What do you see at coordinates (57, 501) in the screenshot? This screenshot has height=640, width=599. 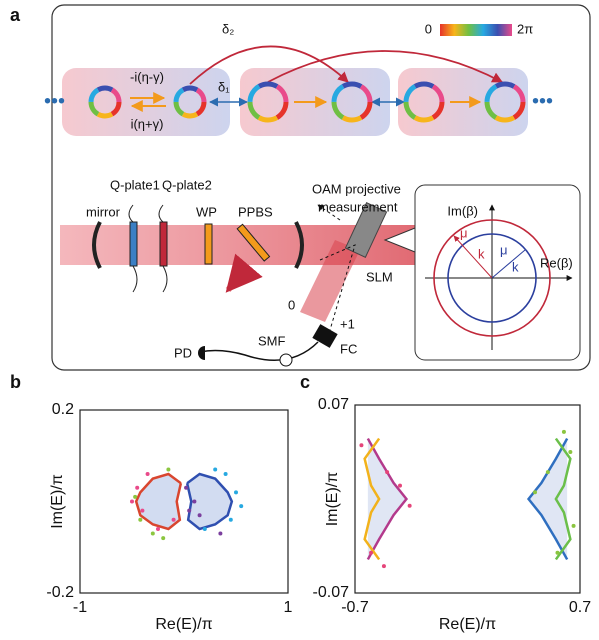 I see `y-axis-label: Im(E)/π` at bounding box center [57, 501].